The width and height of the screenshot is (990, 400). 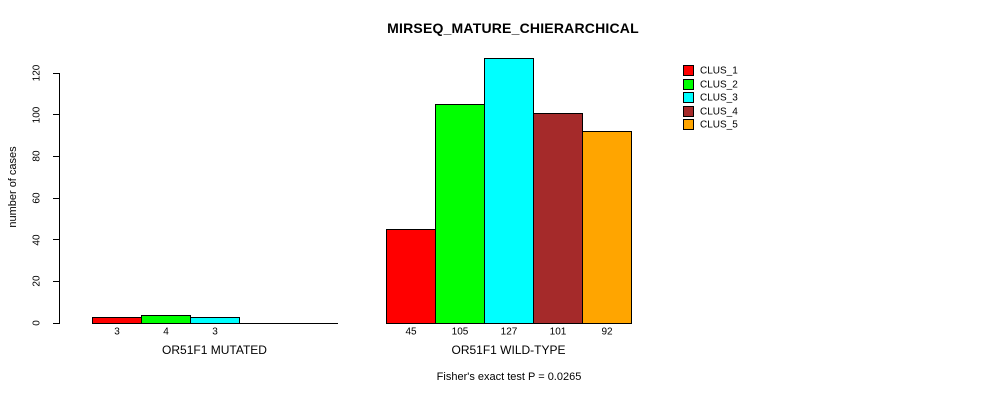 What do you see at coordinates (37, 281) in the screenshot?
I see `y-tick-label: 20` at bounding box center [37, 281].